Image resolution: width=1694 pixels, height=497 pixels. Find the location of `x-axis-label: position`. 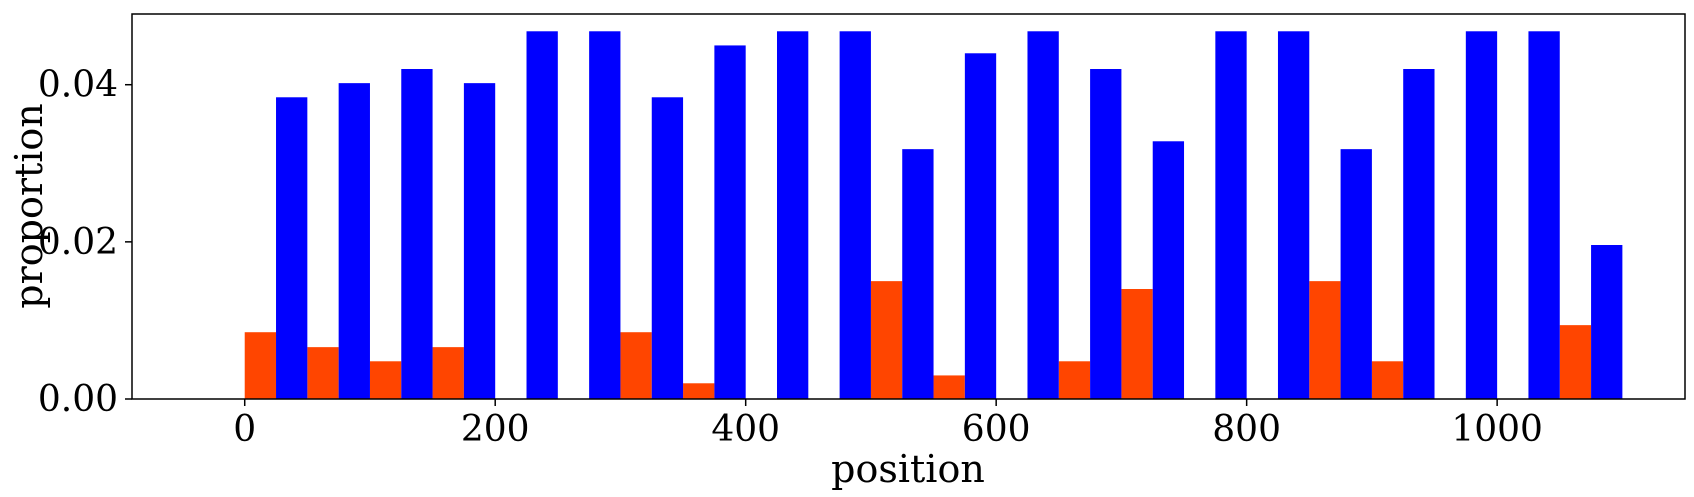

x-axis-label: position is located at coordinates (908, 469).